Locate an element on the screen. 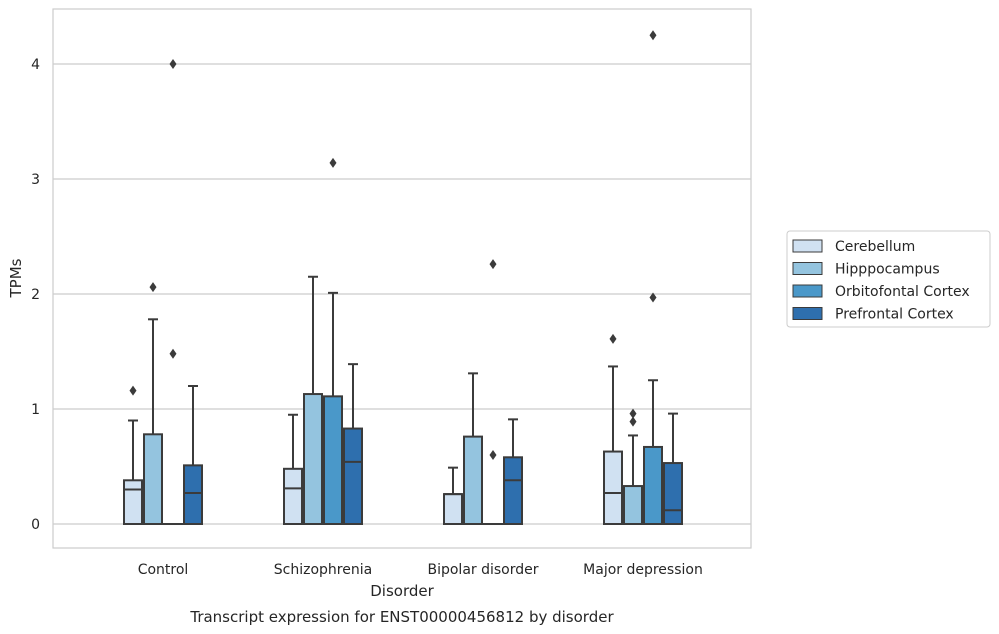 The image size is (999, 634). x-axis-label: Disorder is located at coordinates (402, 591).